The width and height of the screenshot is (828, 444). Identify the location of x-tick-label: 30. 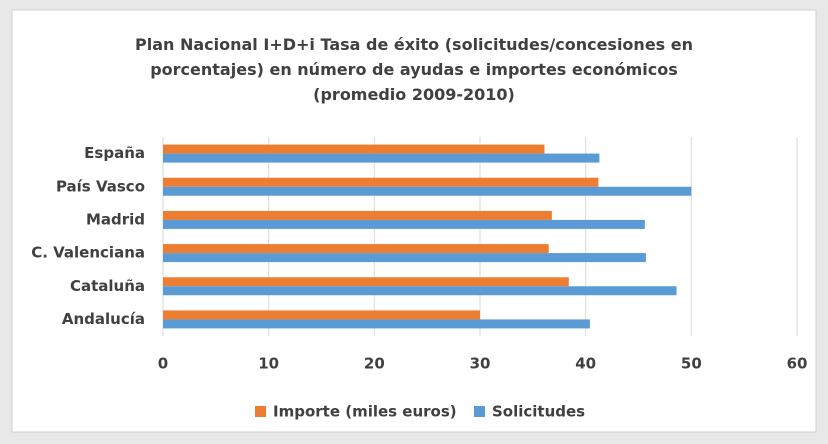
(480, 364).